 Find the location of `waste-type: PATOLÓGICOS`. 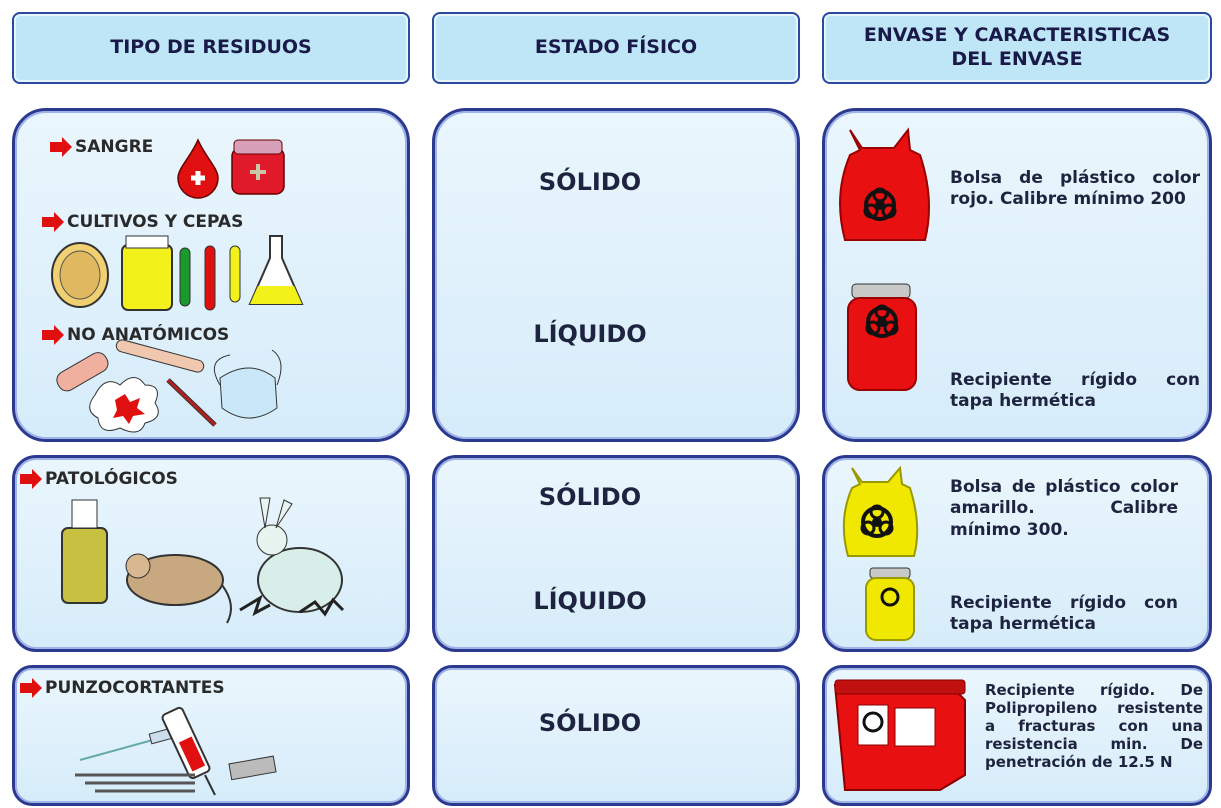

waste-type: PATOLÓGICOS is located at coordinates (111, 479).